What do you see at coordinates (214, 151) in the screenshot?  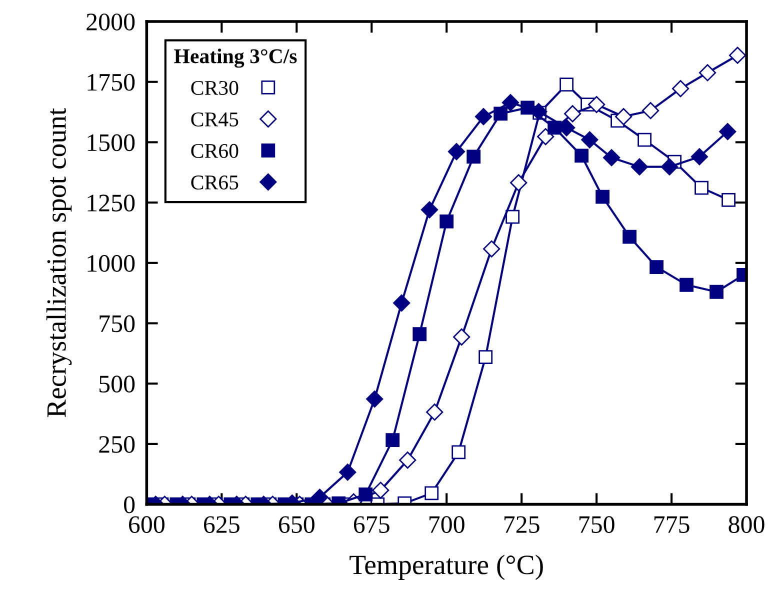 I see `legend-label: CR60` at bounding box center [214, 151].